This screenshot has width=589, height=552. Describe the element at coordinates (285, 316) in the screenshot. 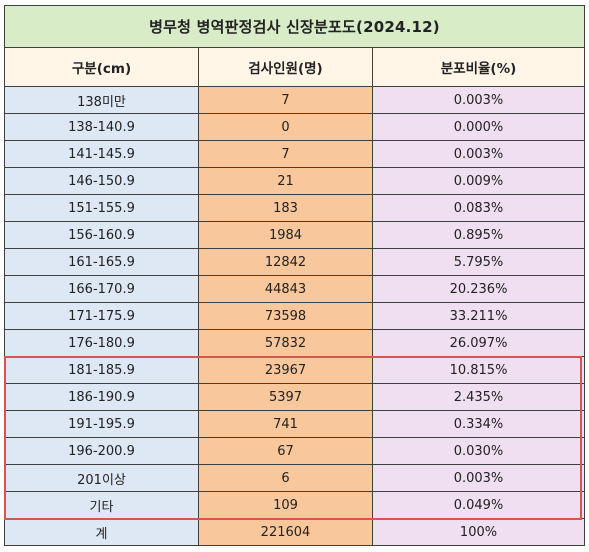

I see `cell-count: 73598` at that location.